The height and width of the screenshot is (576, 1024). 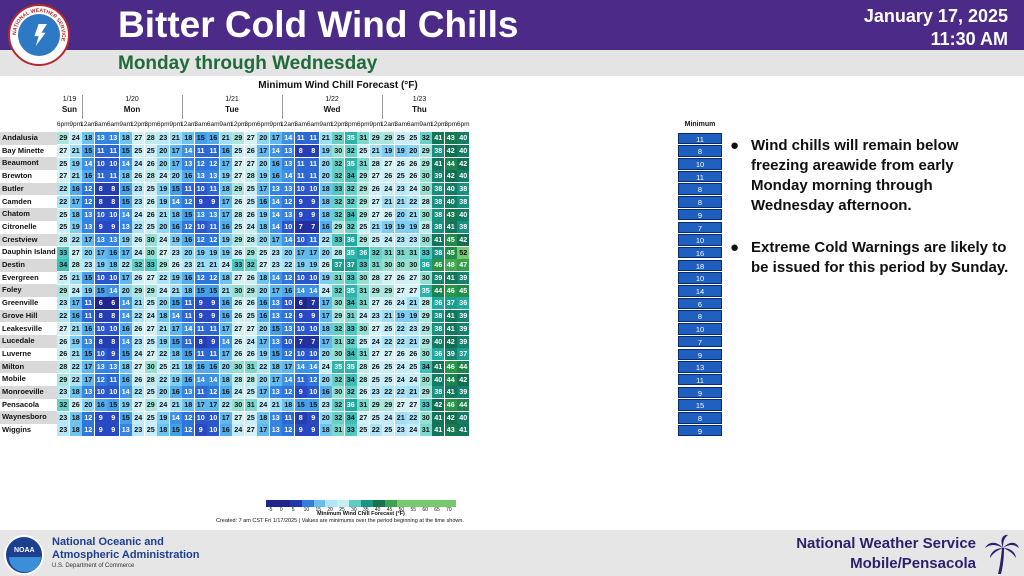 What do you see at coordinates (28, 418) in the screenshot?
I see `city-label: Waynesboro` at bounding box center [28, 418].